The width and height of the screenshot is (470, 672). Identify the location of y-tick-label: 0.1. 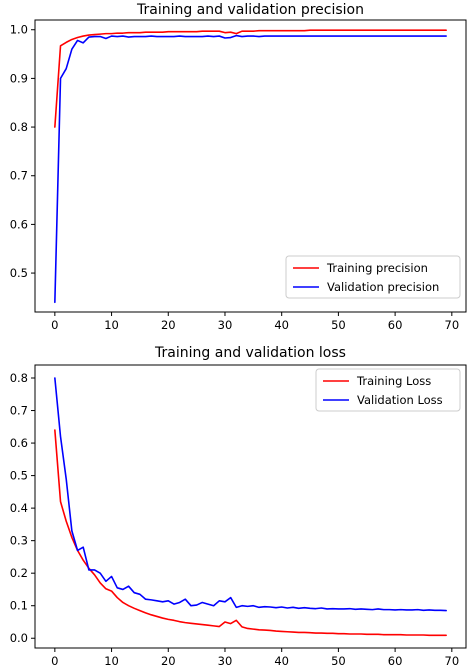
(19, 606).